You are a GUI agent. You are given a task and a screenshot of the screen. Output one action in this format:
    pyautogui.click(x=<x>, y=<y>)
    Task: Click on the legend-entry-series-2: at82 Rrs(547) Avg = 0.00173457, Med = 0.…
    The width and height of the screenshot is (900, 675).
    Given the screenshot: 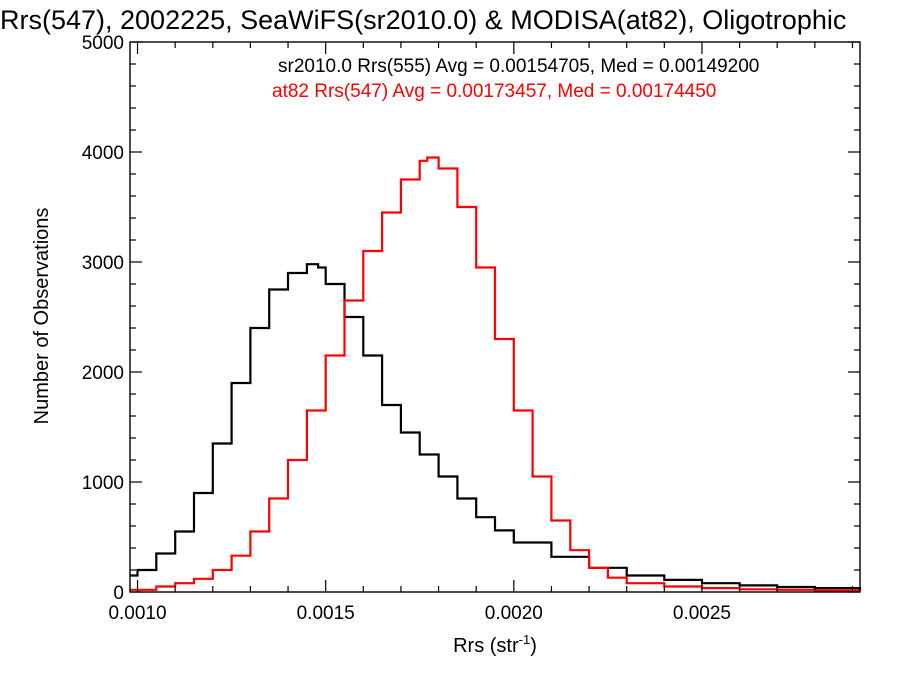 What is the action you would take?
    pyautogui.click(x=494, y=91)
    